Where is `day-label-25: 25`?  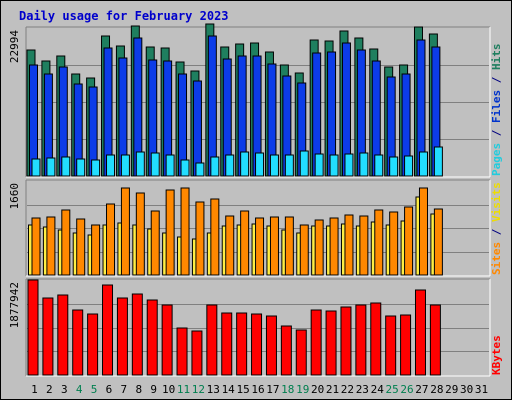
day-label-25: 25 is located at coordinates (392, 389).